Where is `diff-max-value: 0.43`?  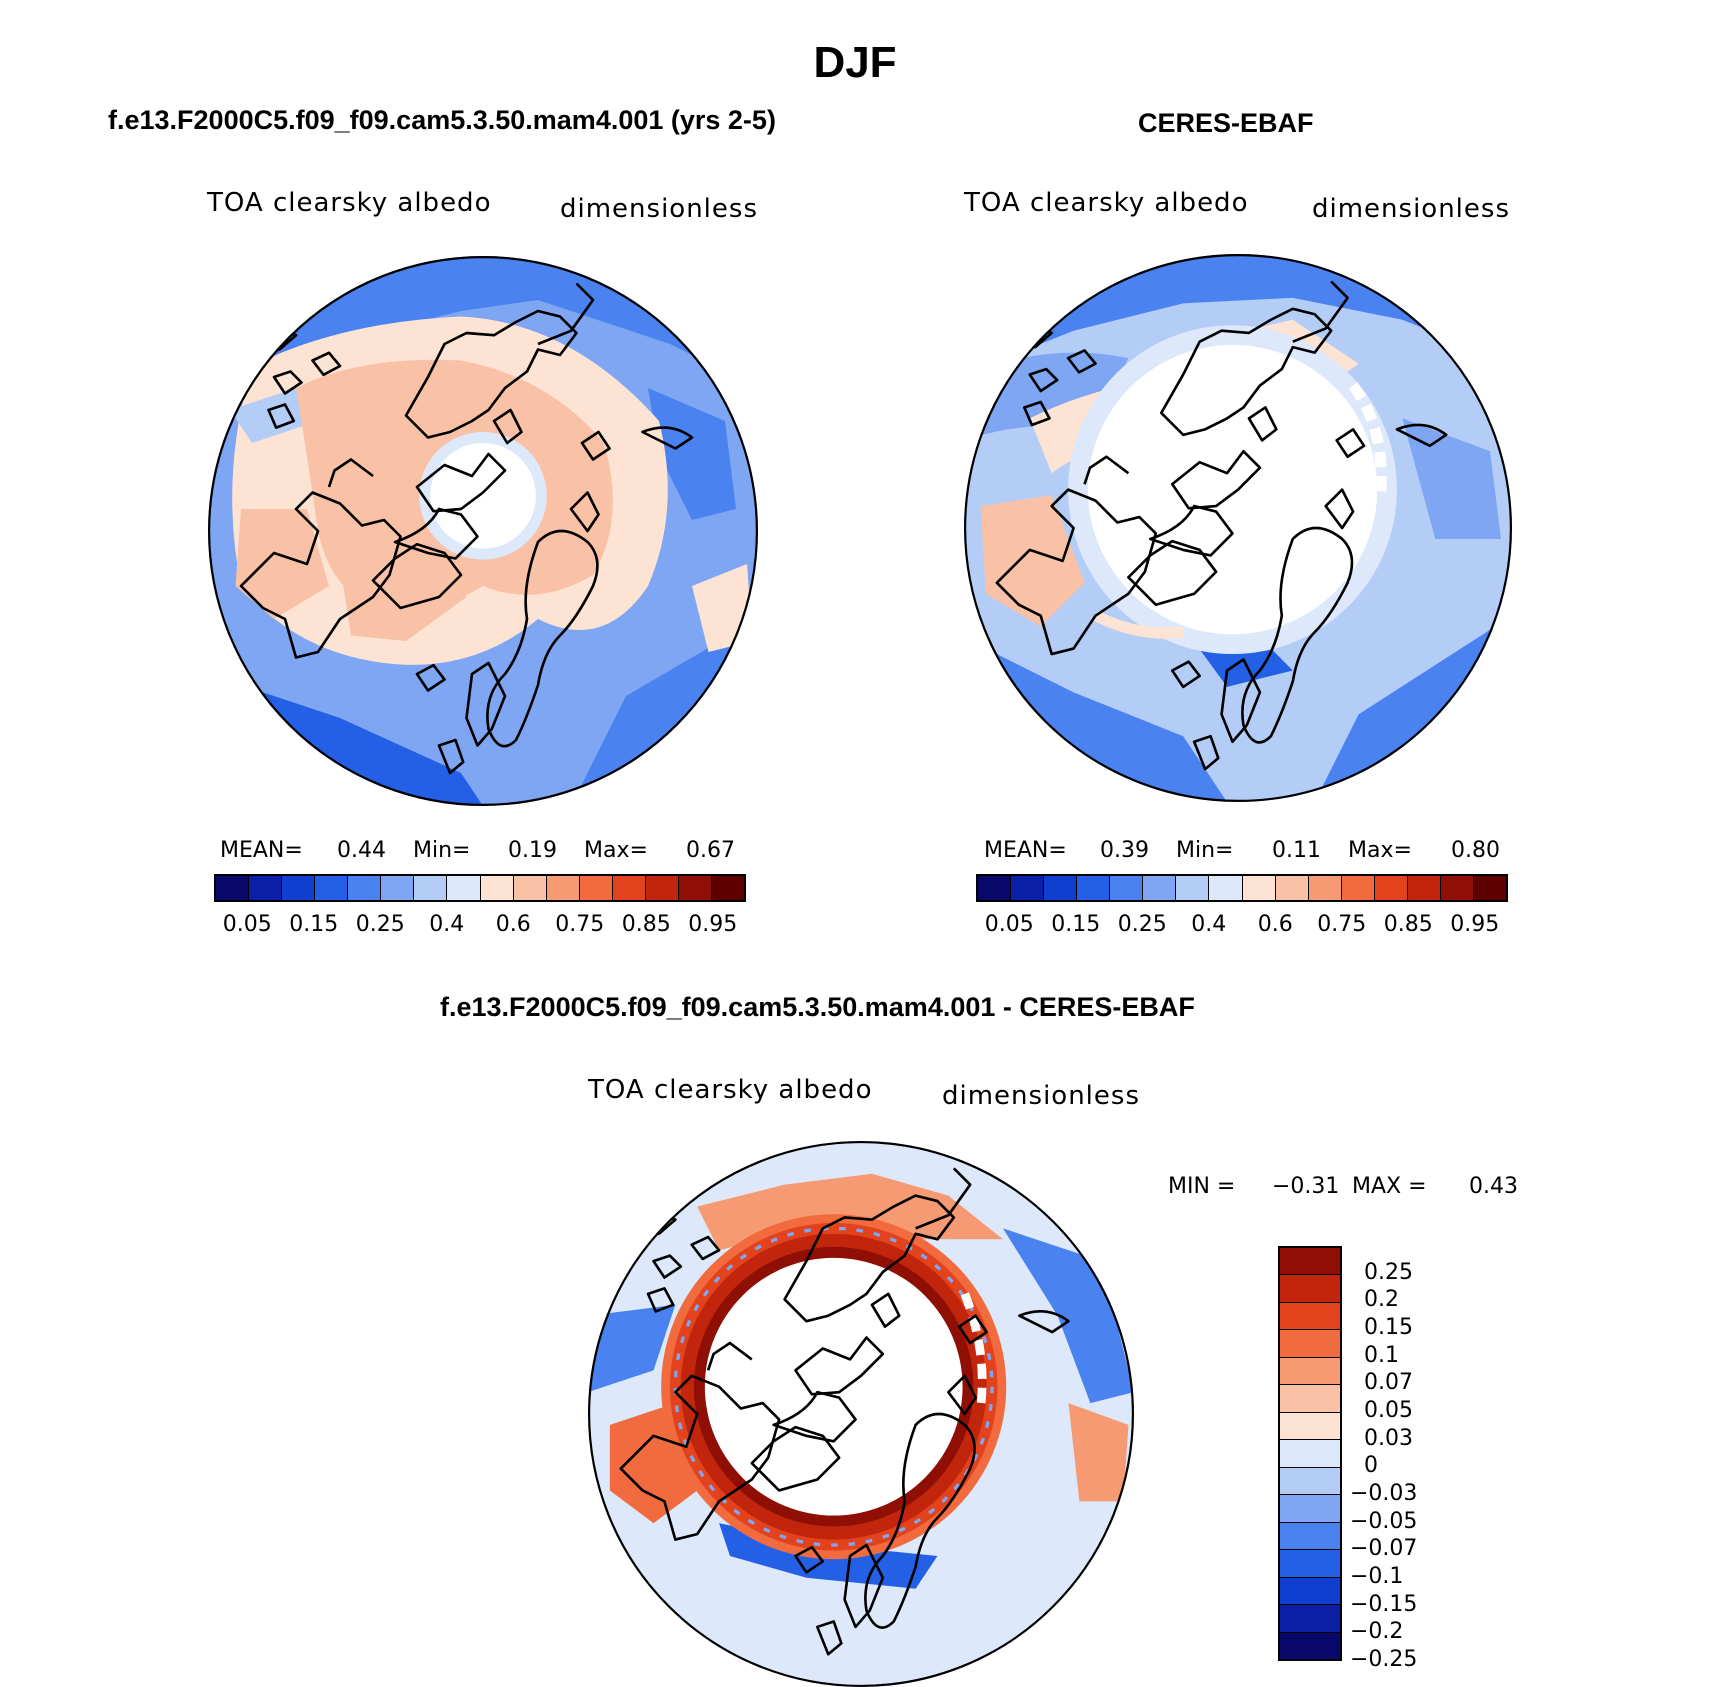
diff-max-value: 0.43 is located at coordinates (1493, 1186).